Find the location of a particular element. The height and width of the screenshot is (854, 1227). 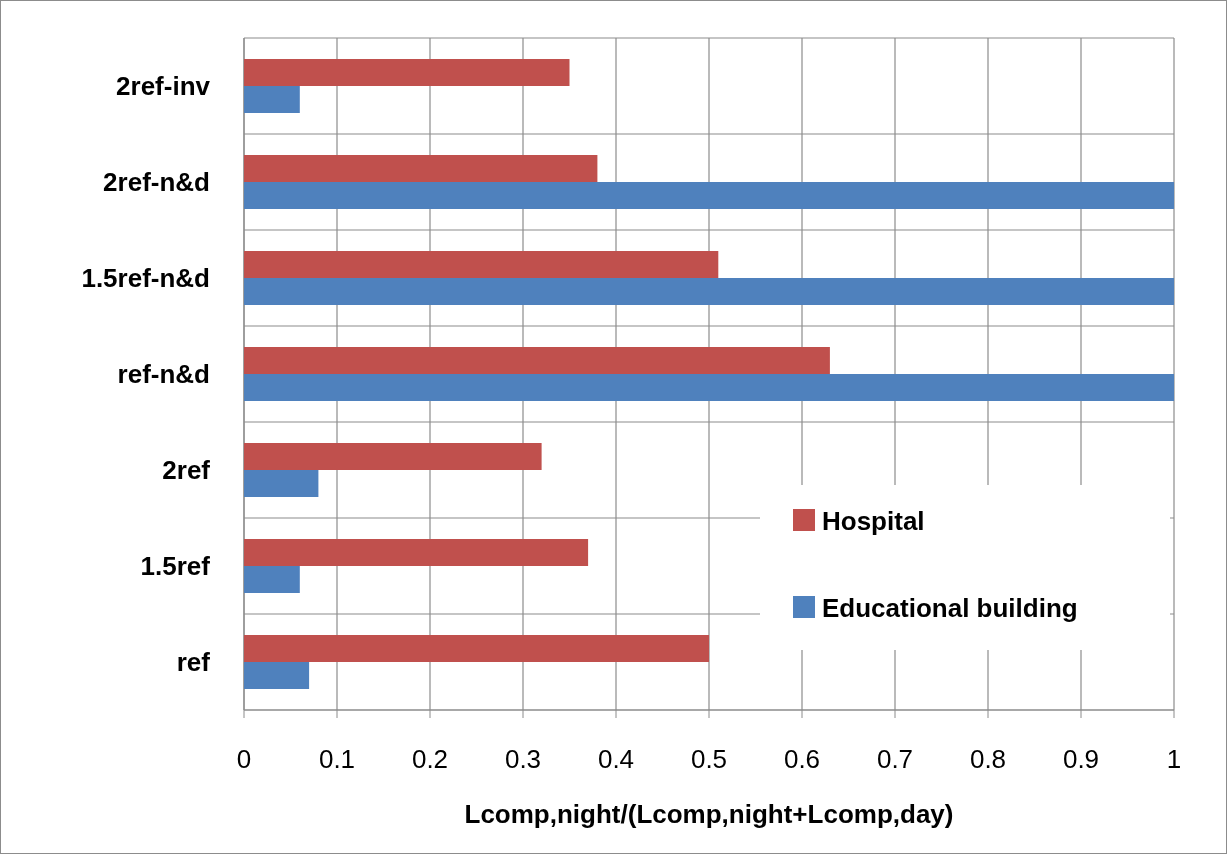

x-tick-label: 0.6 is located at coordinates (802, 759).